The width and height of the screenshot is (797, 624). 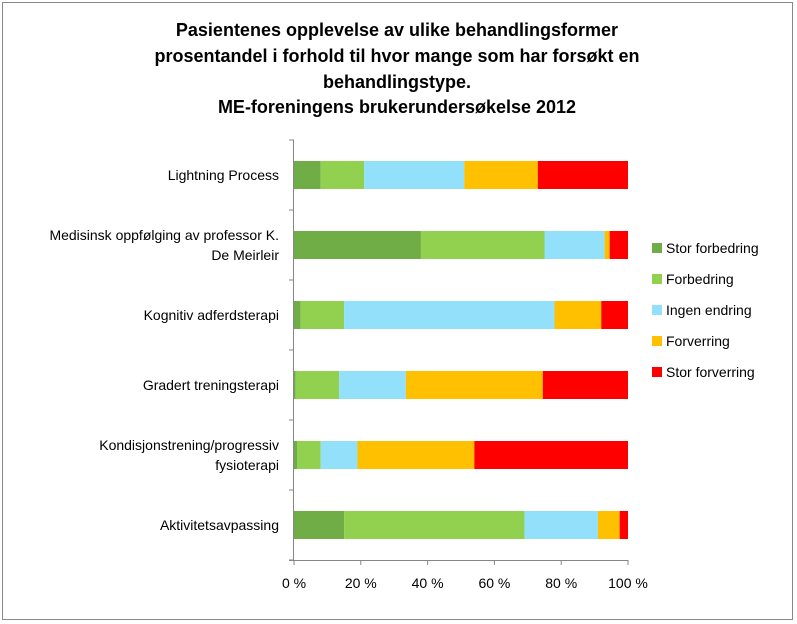 What do you see at coordinates (712, 248) in the screenshot?
I see `legend-label-1: Stor forbedring` at bounding box center [712, 248].